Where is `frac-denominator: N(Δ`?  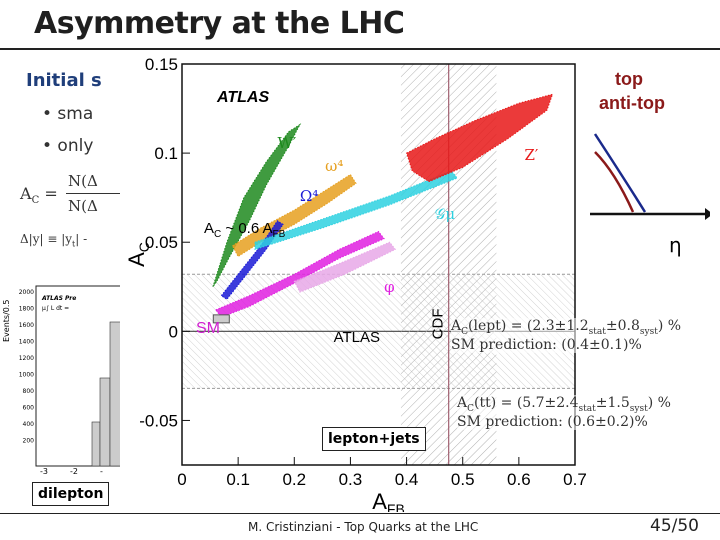
frac-denominator: N(Δ is located at coordinates (83, 206).